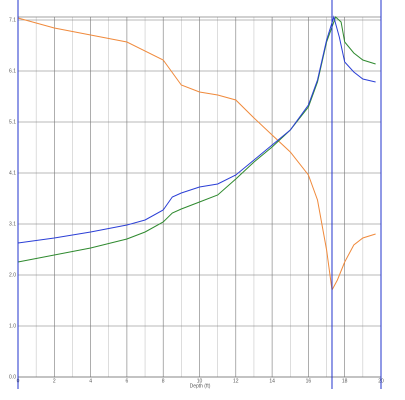 This screenshot has height=400, width=405. What do you see at coordinates (12, 71) in the screenshot?
I see `y-tick-label: 6.1` at bounding box center [12, 71].